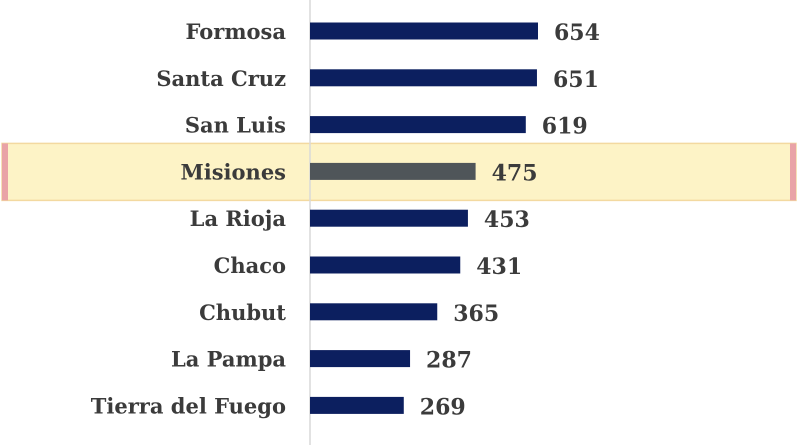  I want to click on category-label: Chubut, so click(242, 312).